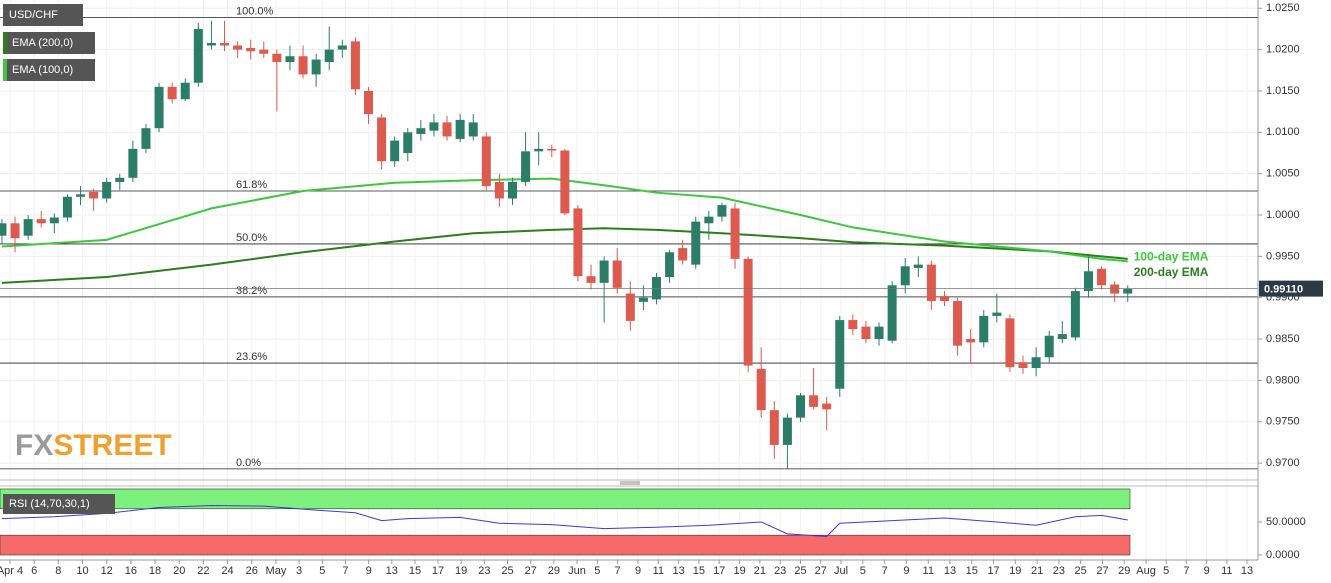 Image resolution: width=1331 pixels, height=583 pixels. What do you see at coordinates (841, 571) in the screenshot?
I see `x-tick-label: Jul` at bounding box center [841, 571].